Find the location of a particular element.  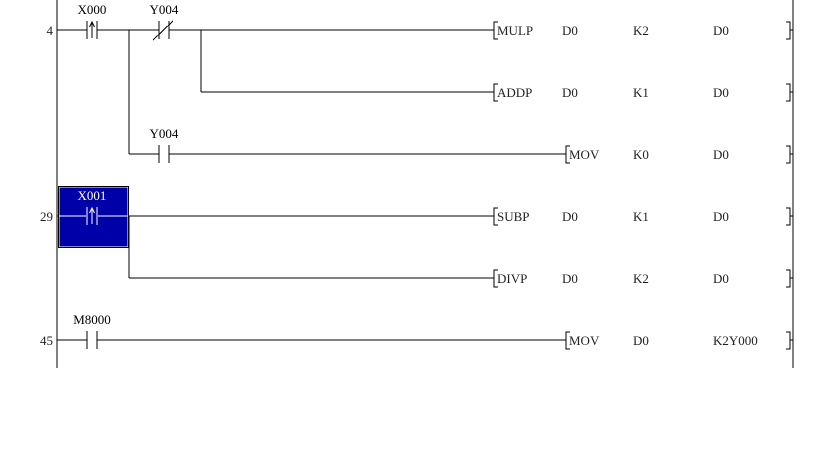

instruction-mov: MOV K0 D0 is located at coordinates (678, 154).